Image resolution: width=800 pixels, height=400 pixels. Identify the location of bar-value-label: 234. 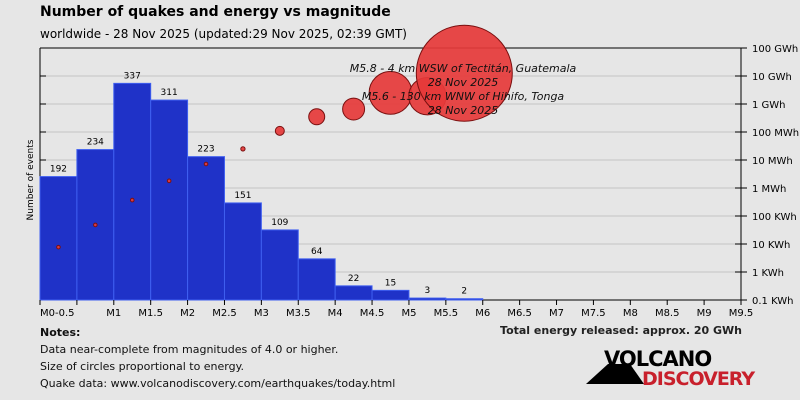
(95, 143).